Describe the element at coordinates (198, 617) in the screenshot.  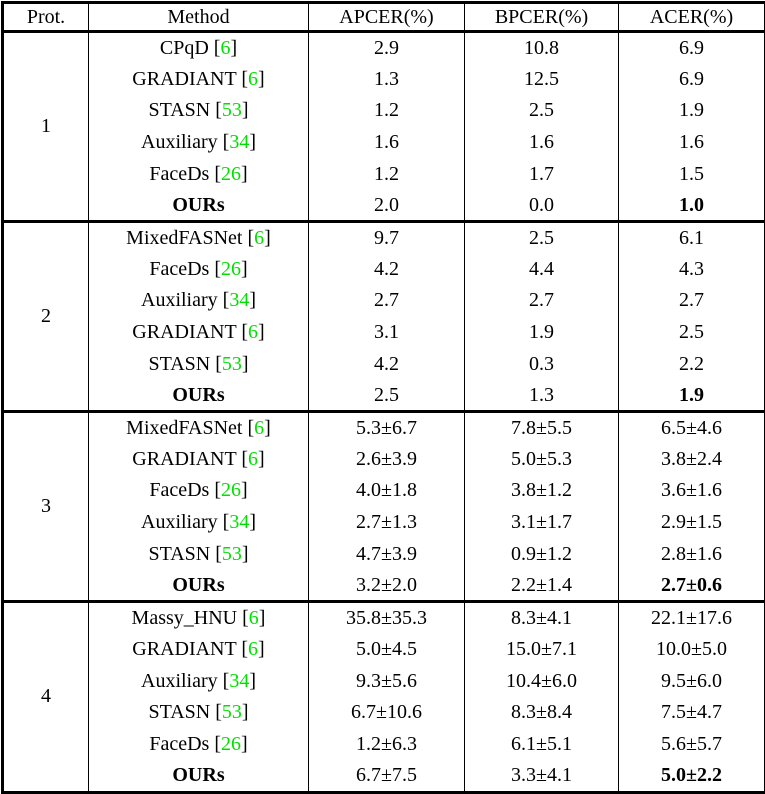
I see `method-cell: Massy_HNU [6]` at that location.